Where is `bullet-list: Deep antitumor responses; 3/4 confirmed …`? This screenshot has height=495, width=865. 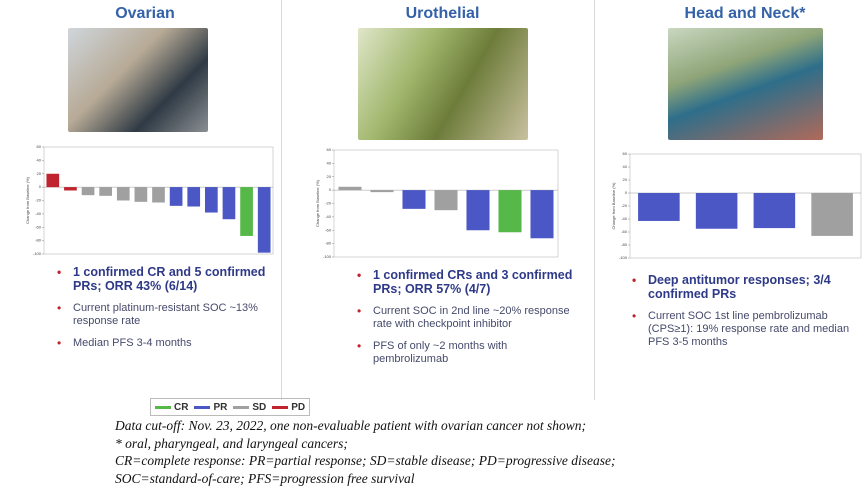 bullet-list: Deep antitumor responses; 3/4 confirmed … is located at coordinates (747, 315).